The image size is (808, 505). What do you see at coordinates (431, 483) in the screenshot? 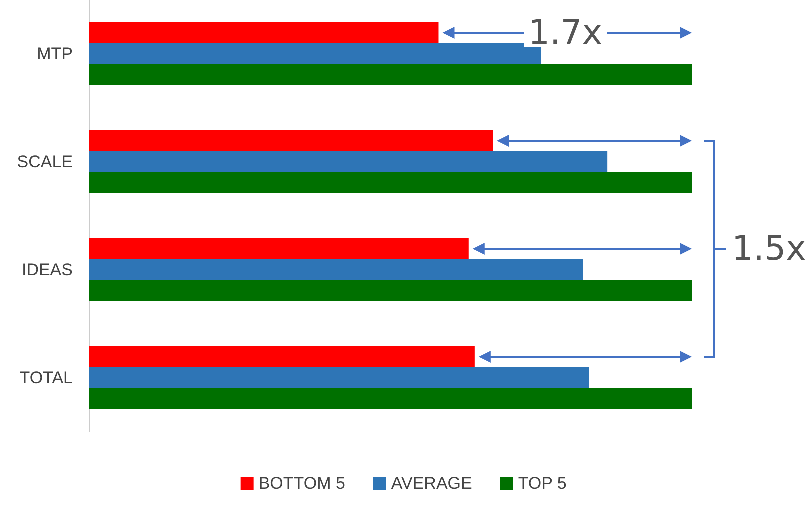
I see `legend-label: AVERAGE` at bounding box center [431, 483].